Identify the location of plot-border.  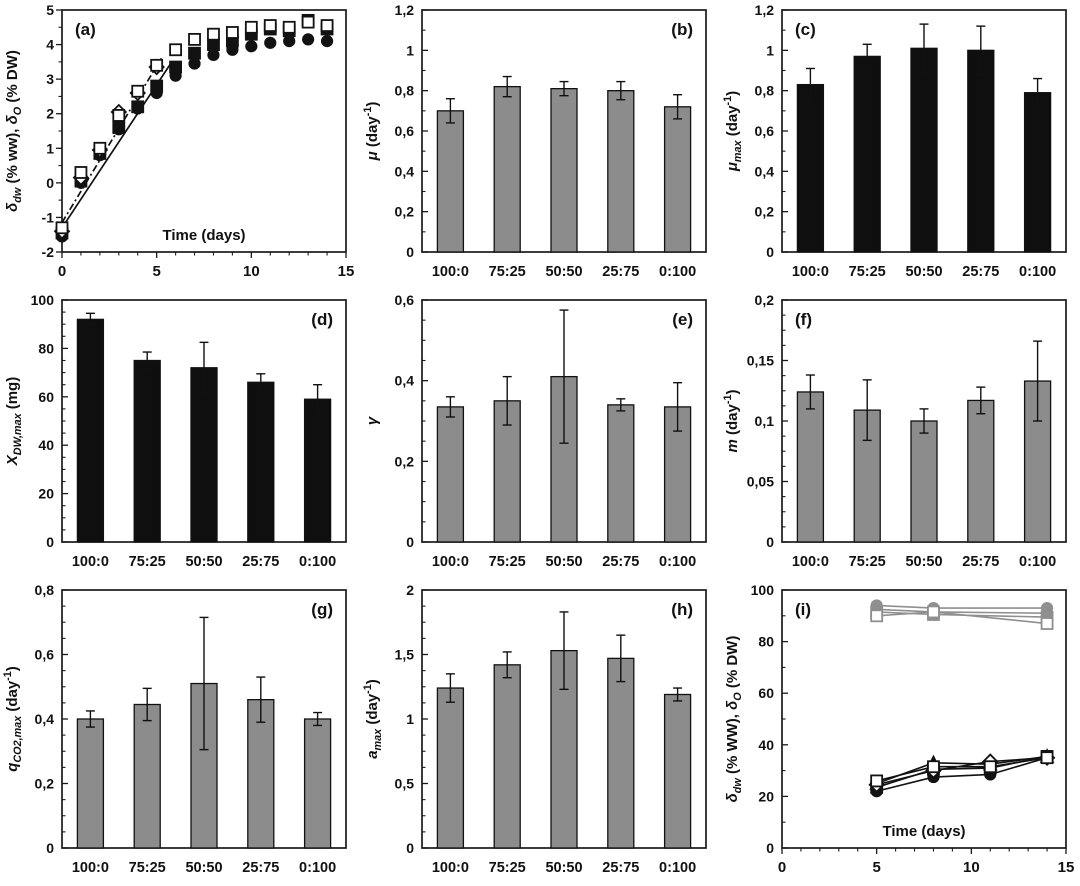
(924, 719).